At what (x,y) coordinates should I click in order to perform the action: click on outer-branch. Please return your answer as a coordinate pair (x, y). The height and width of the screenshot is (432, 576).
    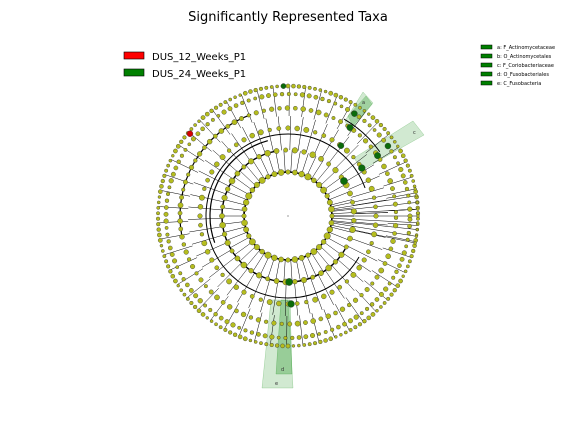
    Looking at the image, I should click on (365, 300).